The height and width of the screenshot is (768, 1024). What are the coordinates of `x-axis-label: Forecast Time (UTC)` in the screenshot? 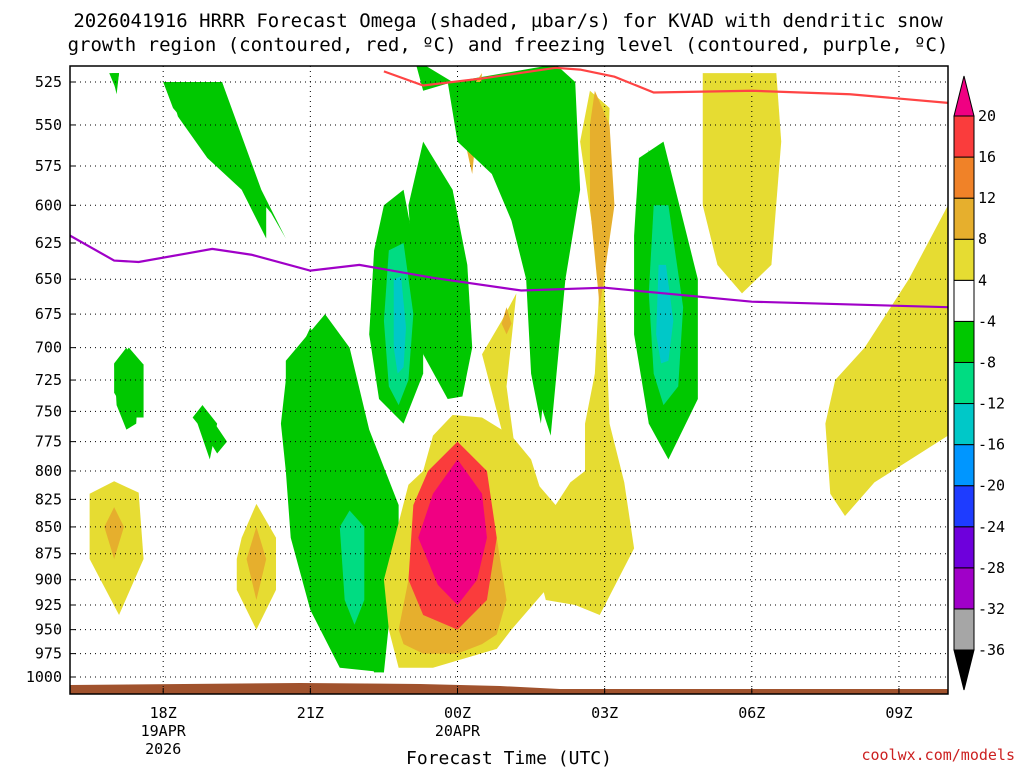 It's located at (509, 758).